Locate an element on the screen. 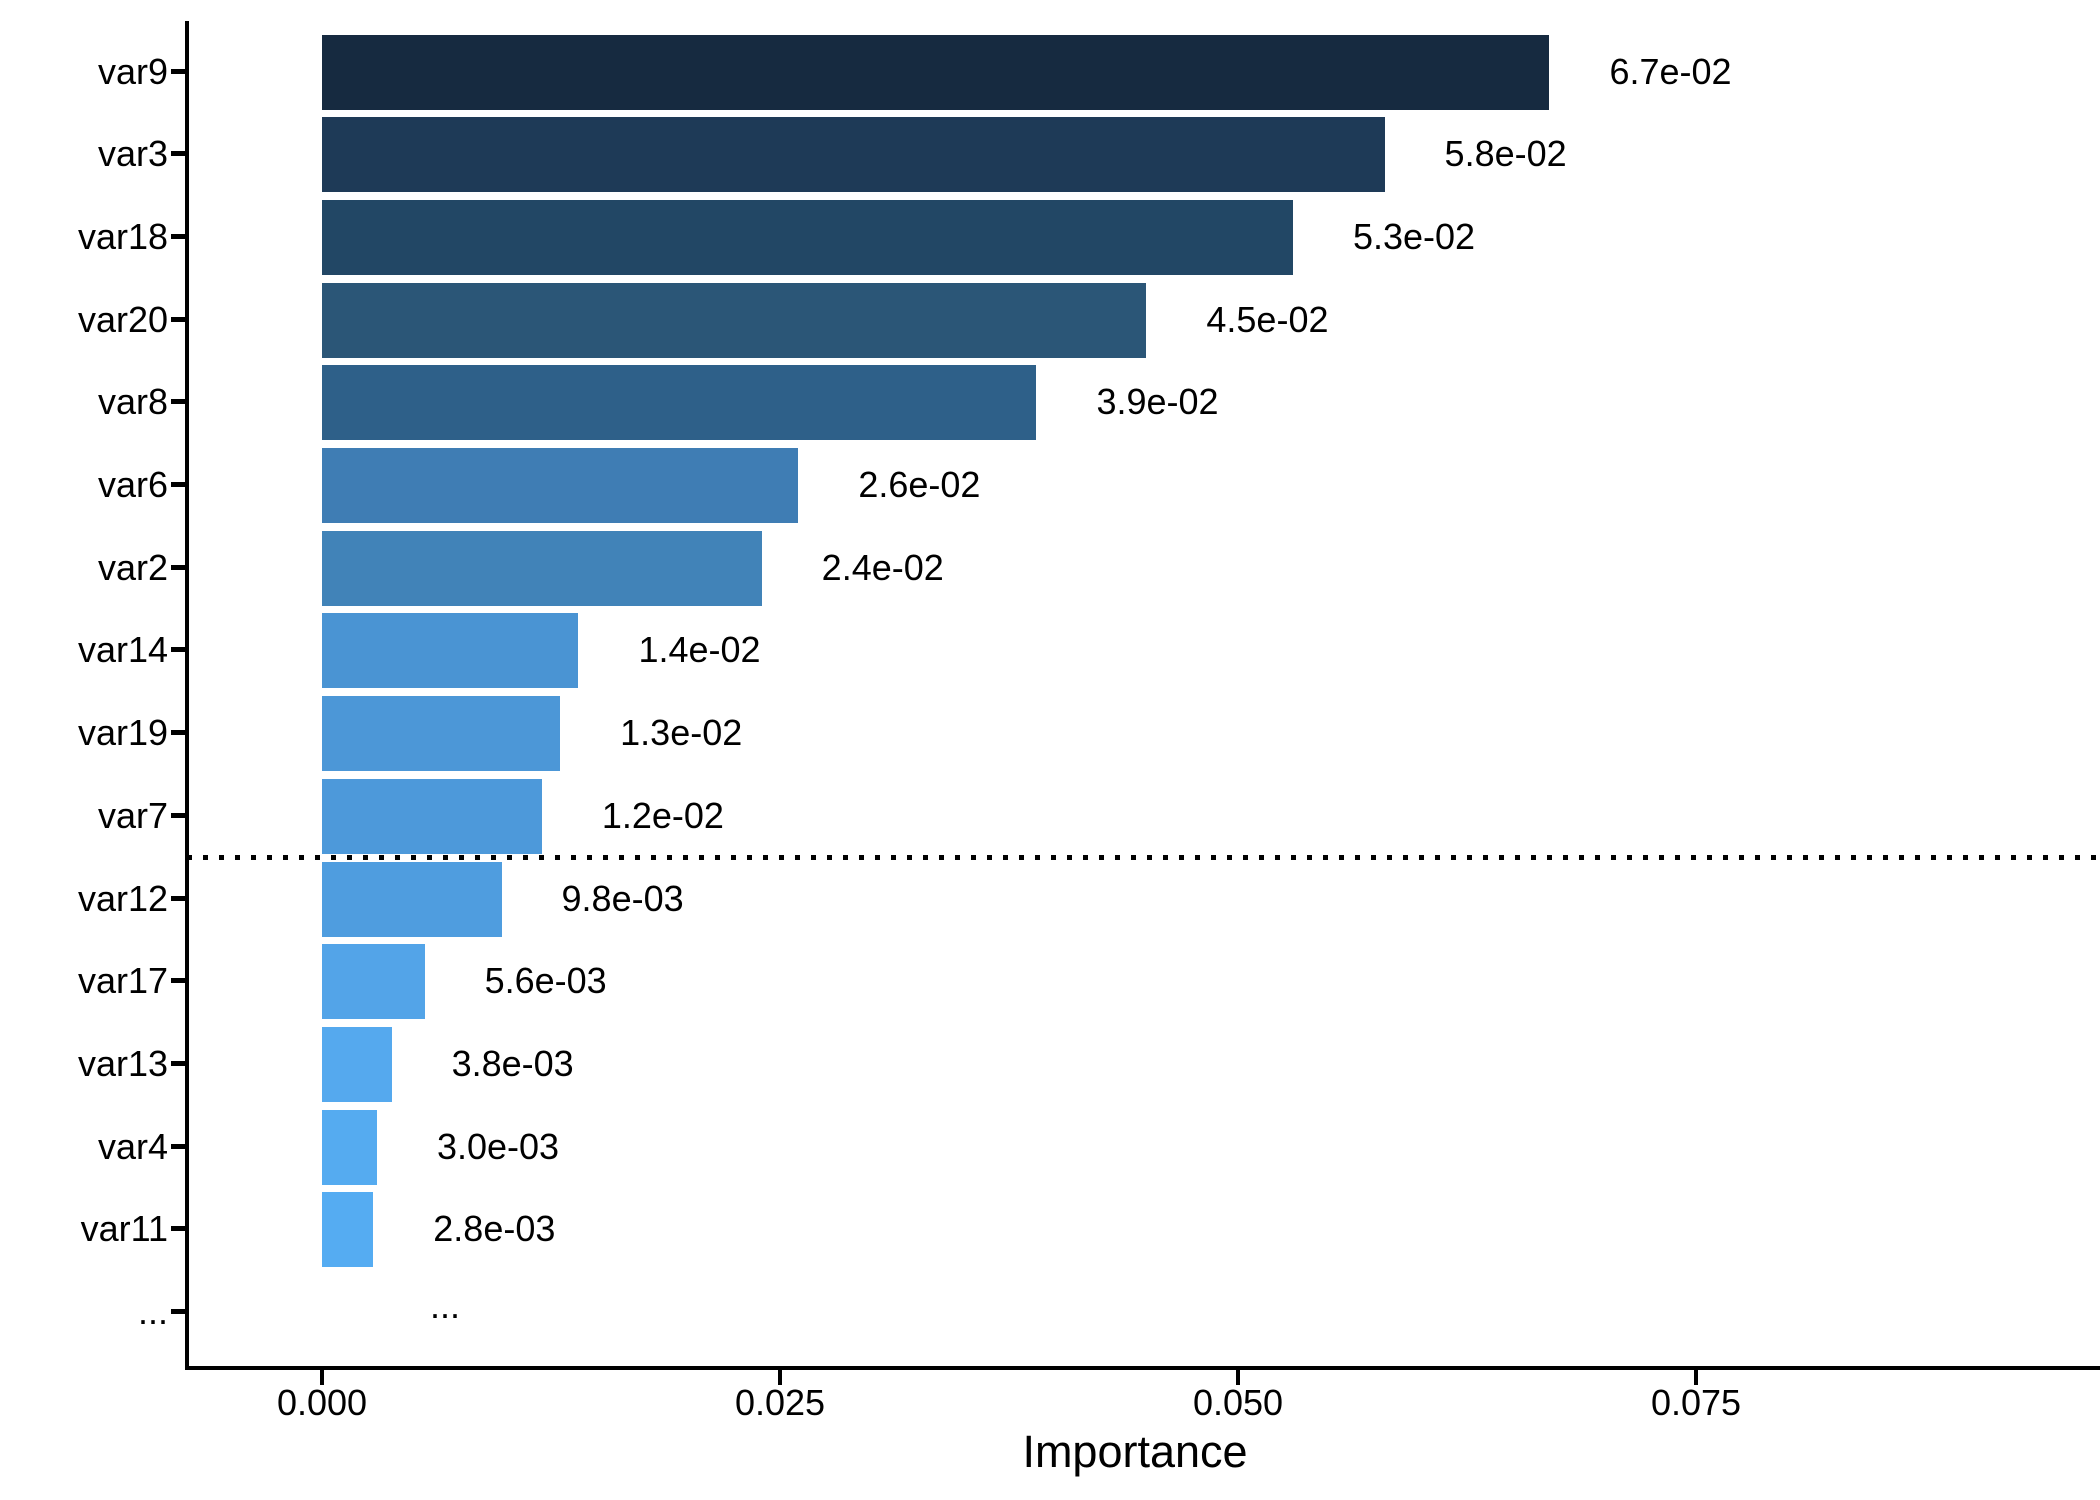 This screenshot has width=2100, height=1500. y-axis-tick-label: var12 is located at coordinates (122, 898).